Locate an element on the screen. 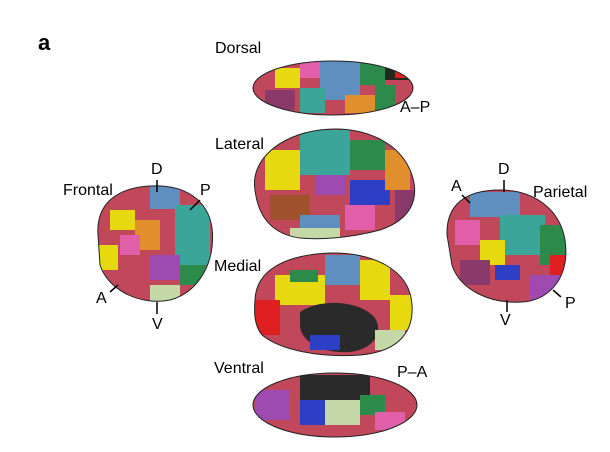  medial-brain-view is located at coordinates (333, 304).